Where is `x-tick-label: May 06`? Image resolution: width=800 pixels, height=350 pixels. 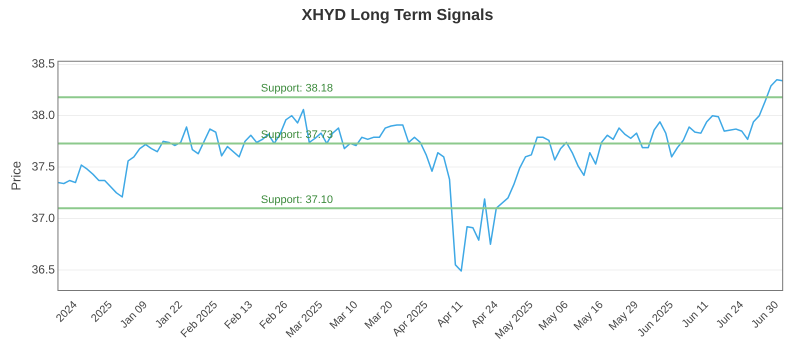
x-tick-label: May 06 is located at coordinates (553, 315).